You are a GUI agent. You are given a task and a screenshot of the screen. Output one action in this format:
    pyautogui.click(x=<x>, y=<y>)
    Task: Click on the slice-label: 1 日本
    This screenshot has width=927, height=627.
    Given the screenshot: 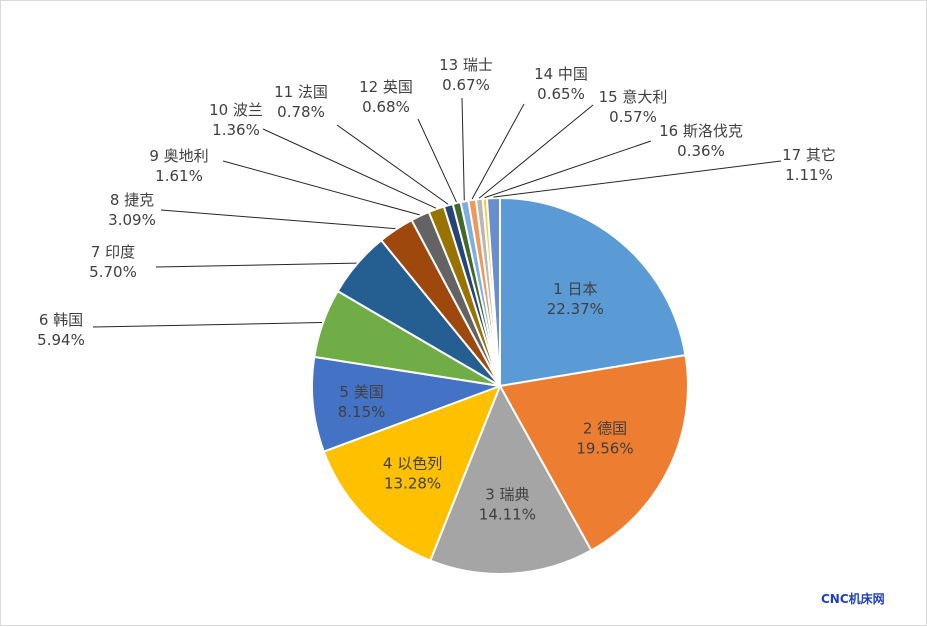 What is the action you would take?
    pyautogui.click(x=575, y=289)
    